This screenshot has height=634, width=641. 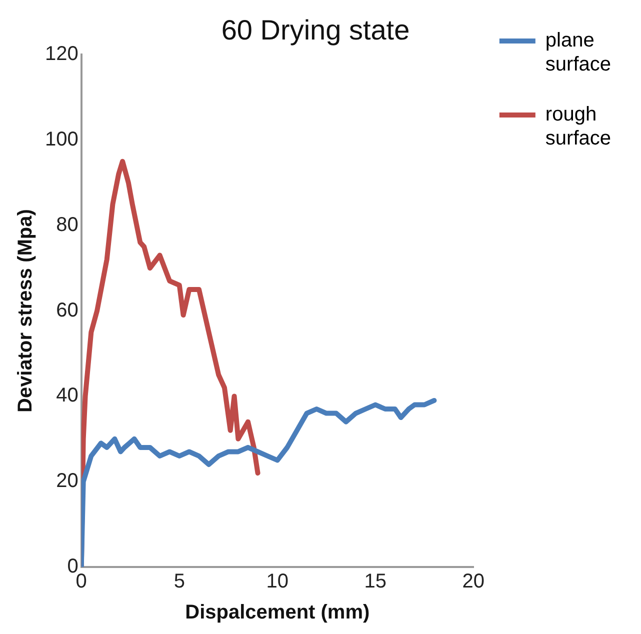 What do you see at coordinates (67, 481) in the screenshot?
I see `y-tick-label: 20` at bounding box center [67, 481].